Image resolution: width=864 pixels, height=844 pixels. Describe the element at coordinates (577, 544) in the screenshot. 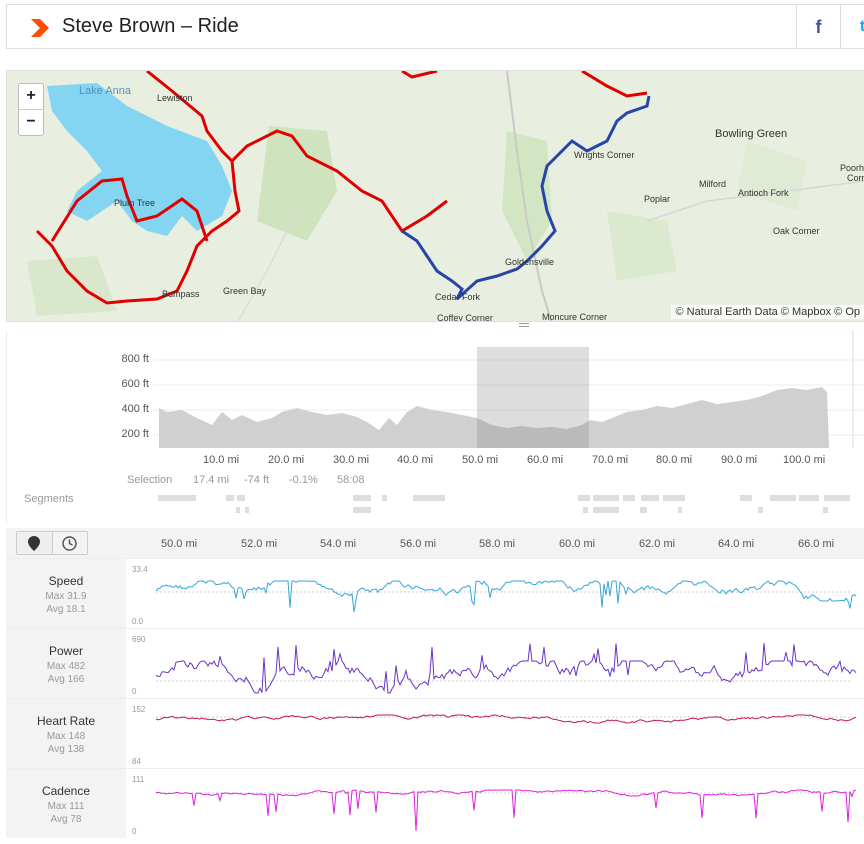

I see `stream-x-label: 60.0 mi` at that location.